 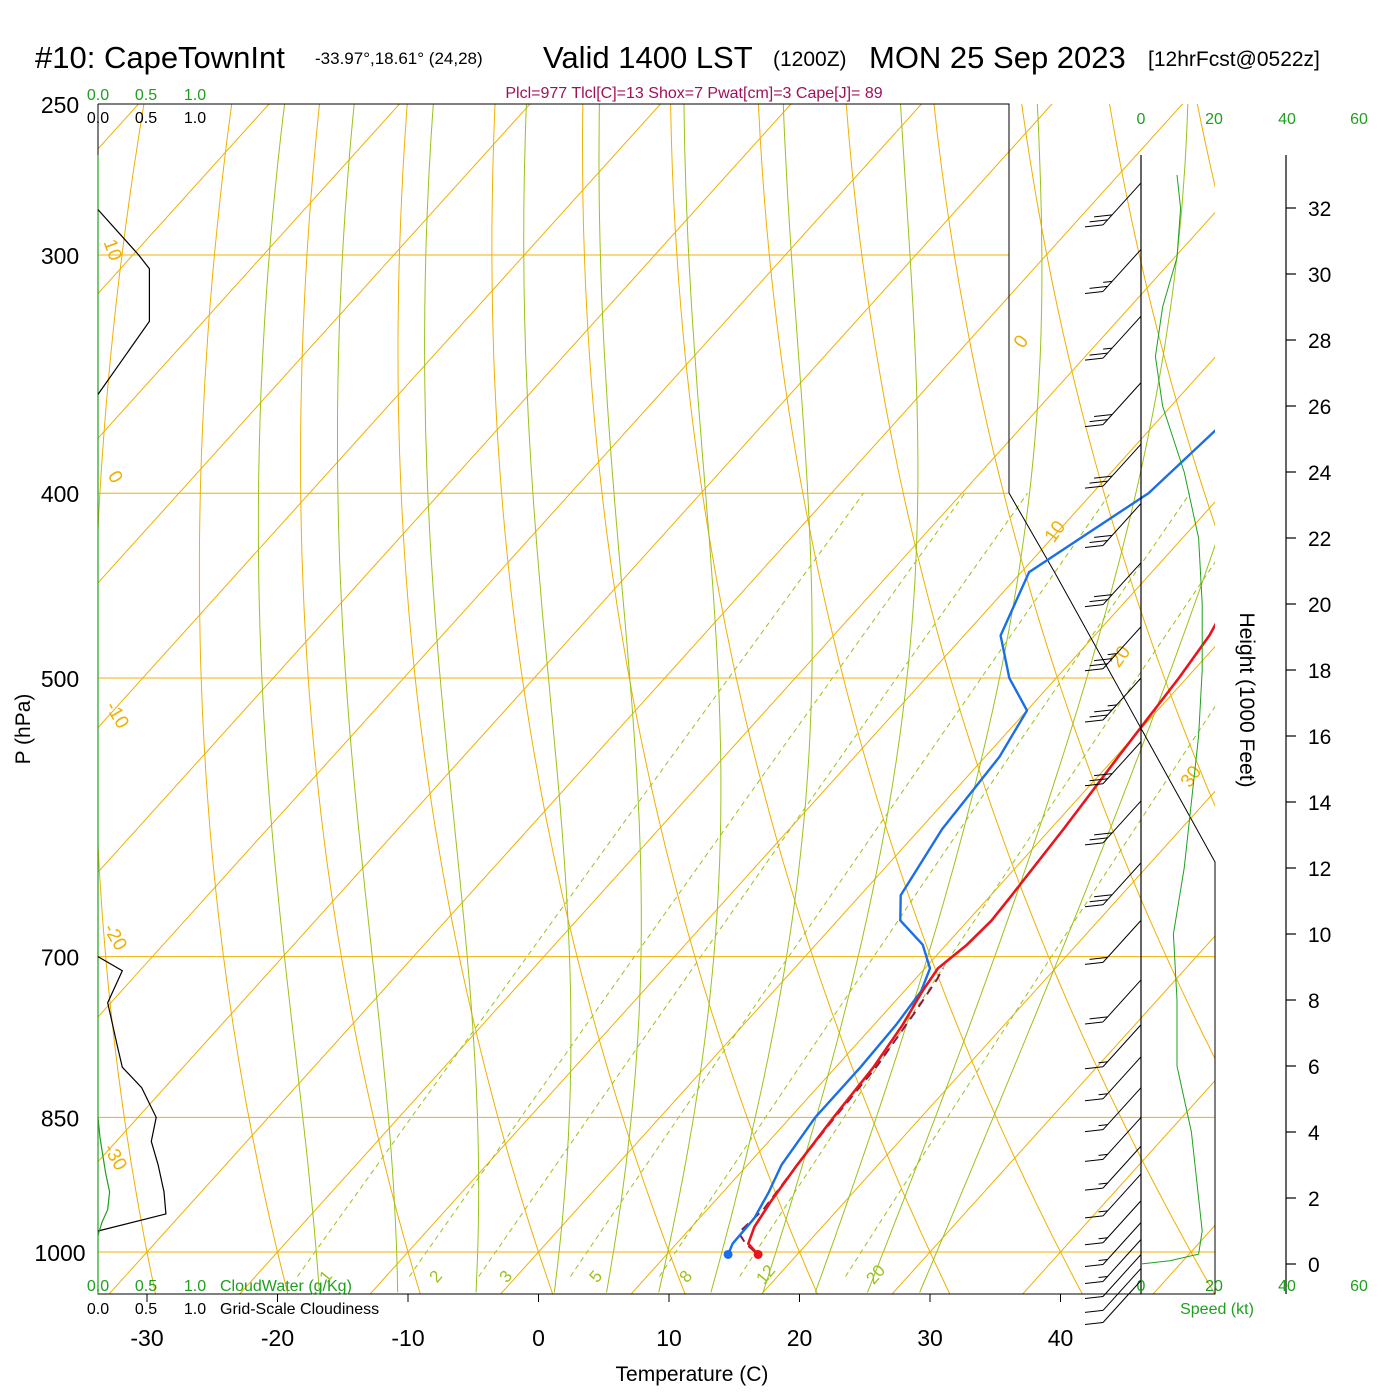 What do you see at coordinates (1214, 119) in the screenshot?
I see `speed-top-tick: 20` at bounding box center [1214, 119].